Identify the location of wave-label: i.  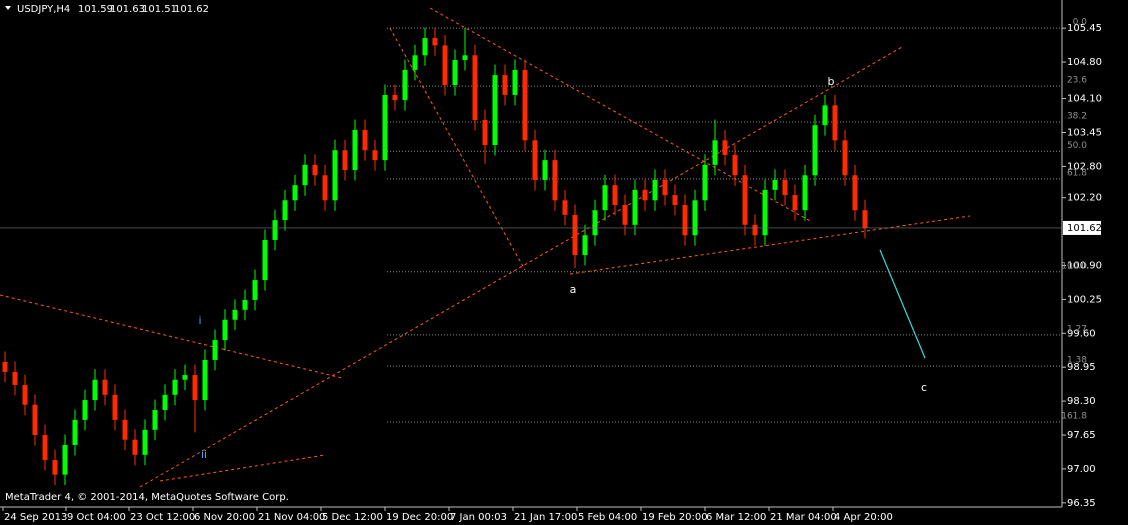
(199, 320).